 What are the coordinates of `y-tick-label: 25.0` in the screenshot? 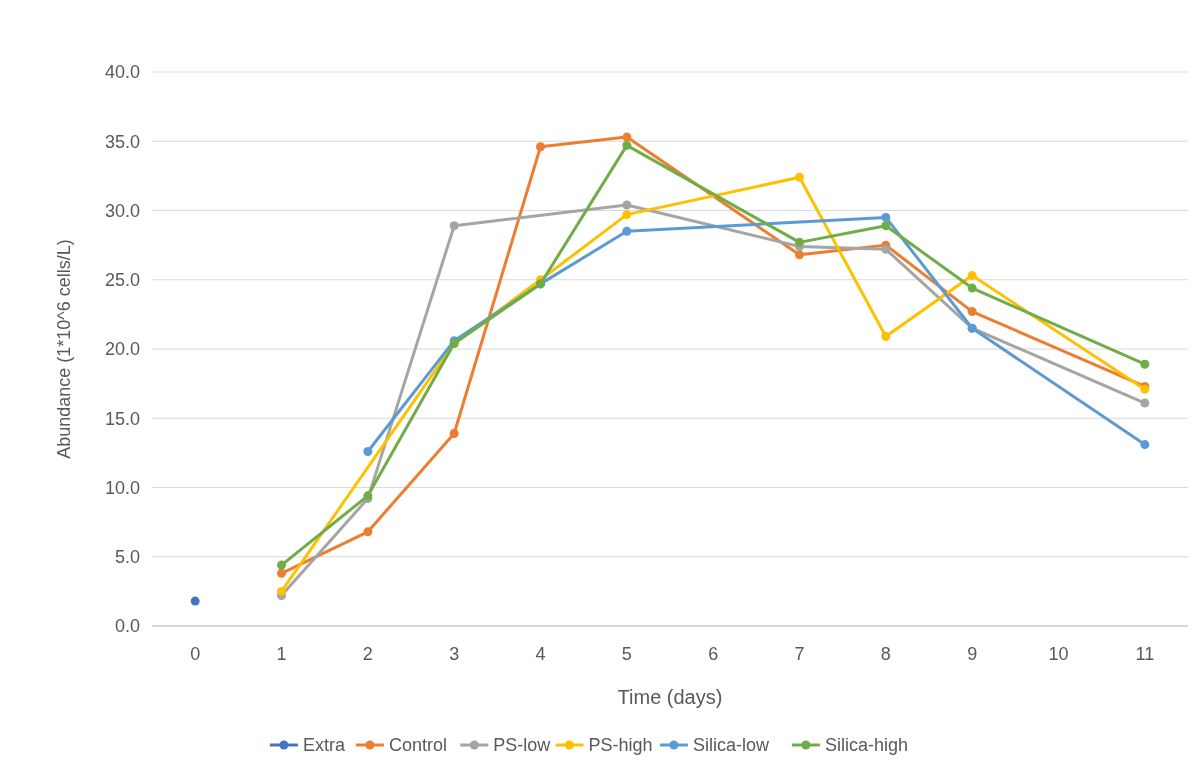 It's located at (122, 280).